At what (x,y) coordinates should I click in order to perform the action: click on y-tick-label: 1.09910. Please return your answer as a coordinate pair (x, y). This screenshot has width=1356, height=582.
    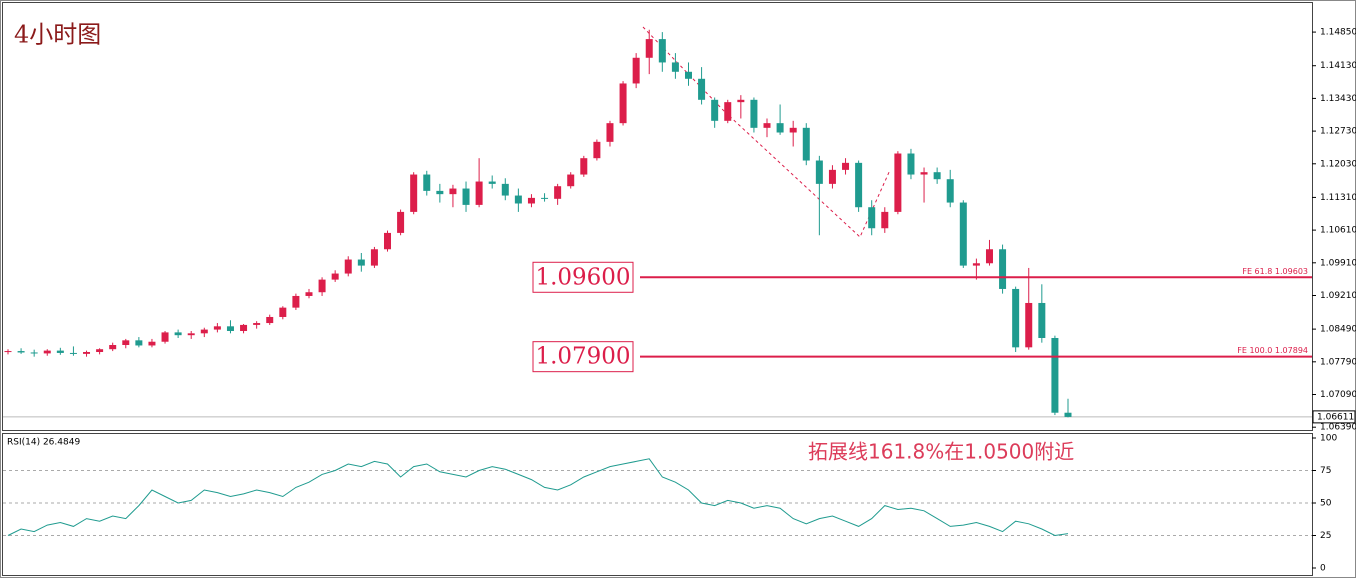
    Looking at the image, I should click on (1338, 263).